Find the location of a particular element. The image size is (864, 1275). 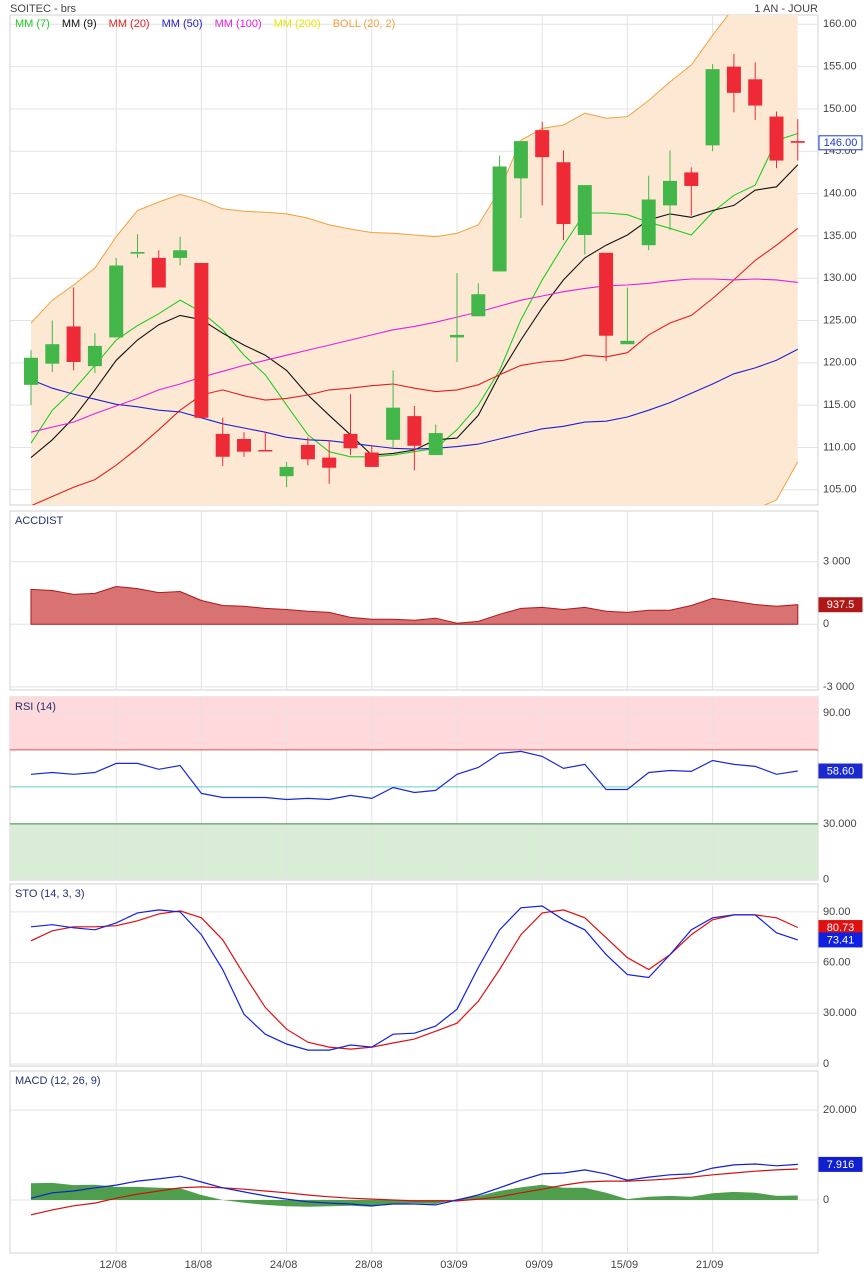

chart-title: SOITEC - brs is located at coordinates (43, 9).